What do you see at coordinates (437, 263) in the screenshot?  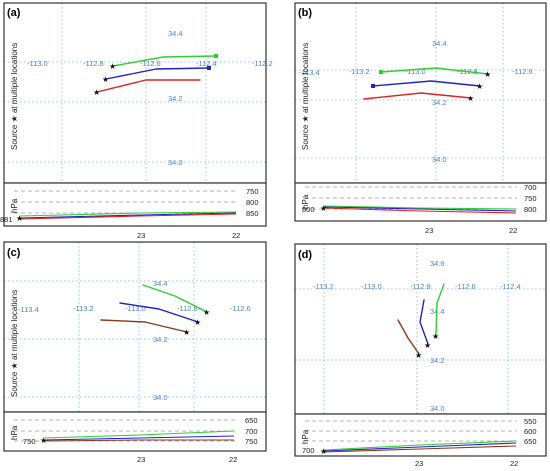 I see `panel-d-lat-label: 34.6` at bounding box center [437, 263].